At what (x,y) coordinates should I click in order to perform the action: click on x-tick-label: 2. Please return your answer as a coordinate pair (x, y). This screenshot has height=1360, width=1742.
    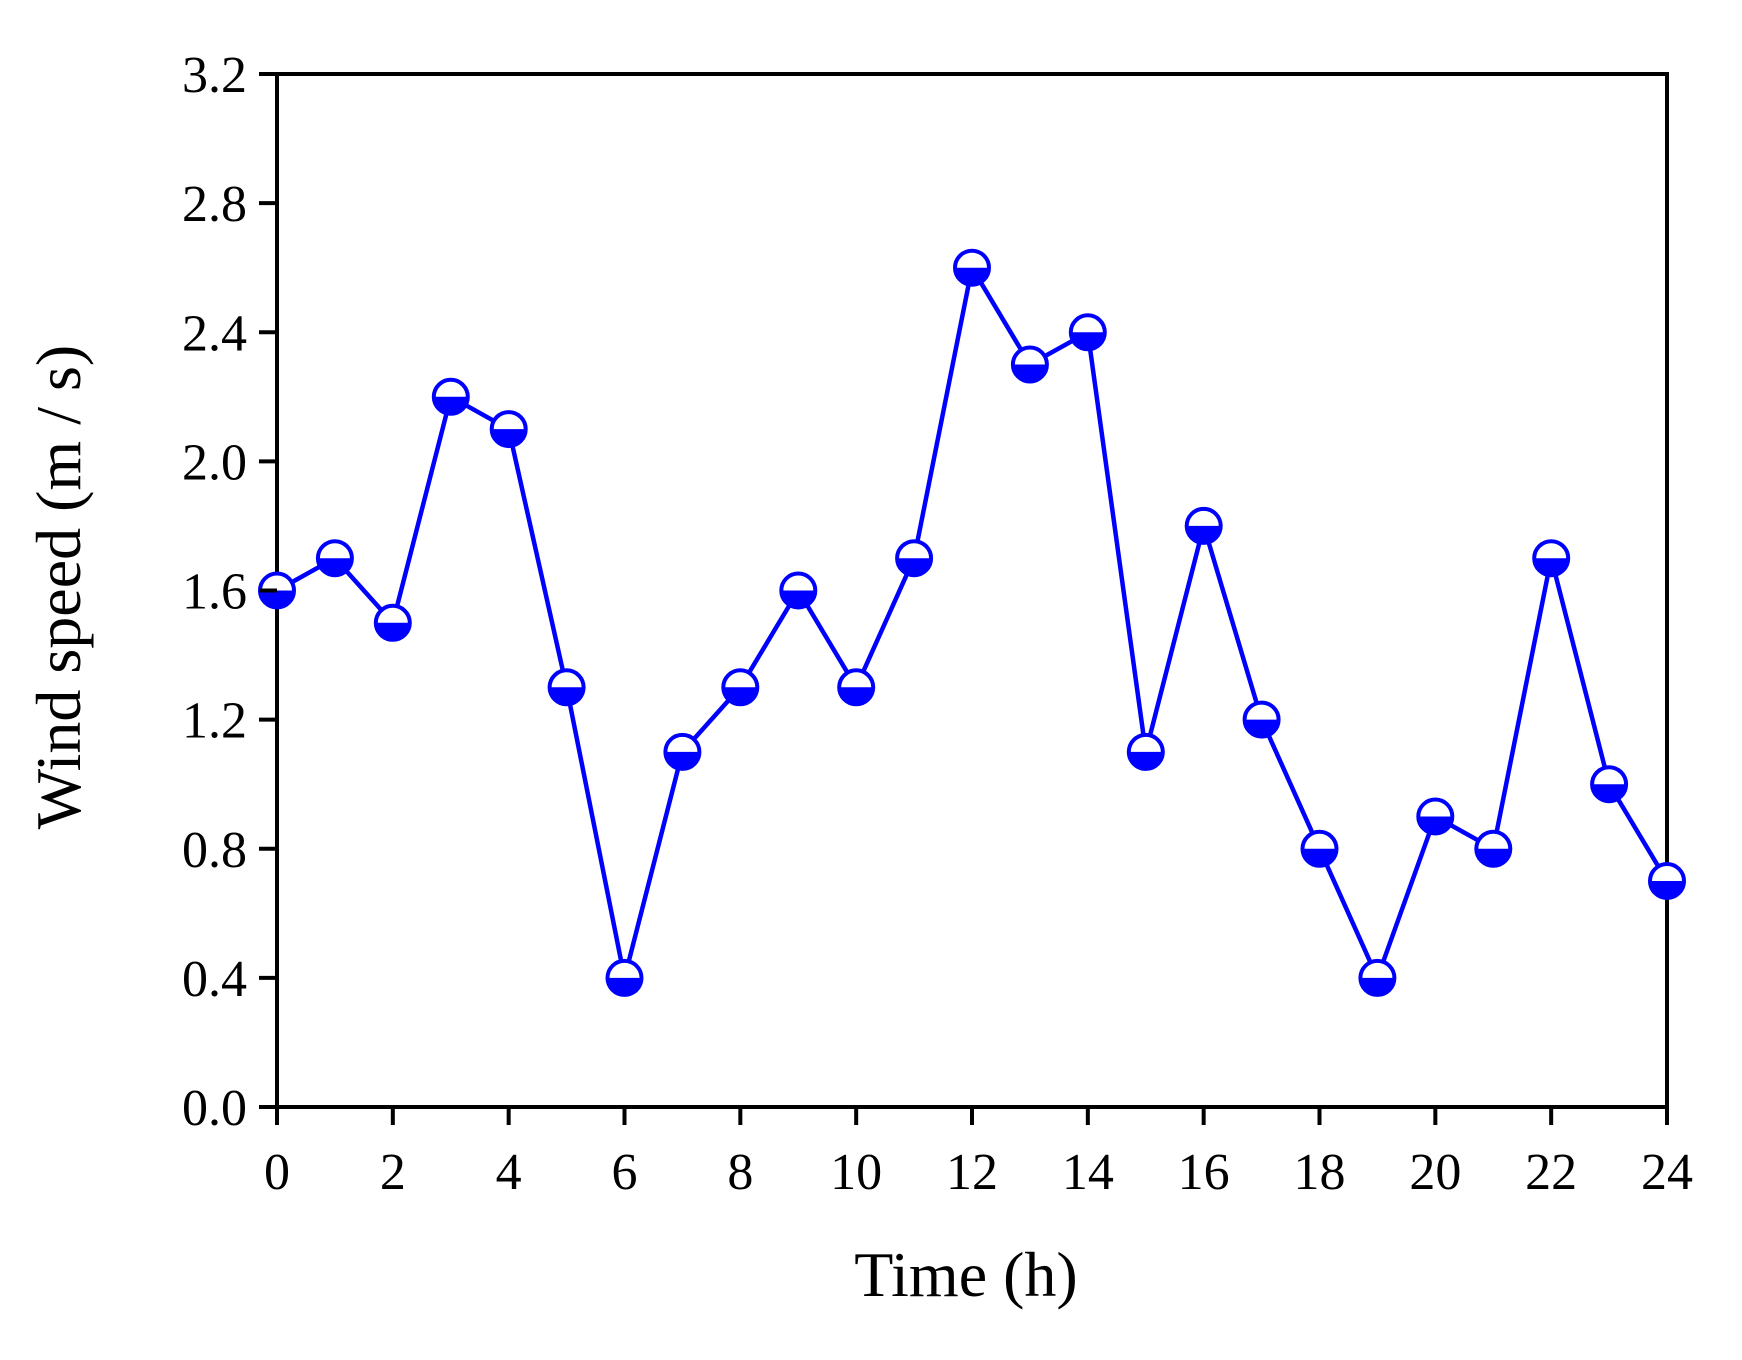
    Looking at the image, I should click on (393, 1172).